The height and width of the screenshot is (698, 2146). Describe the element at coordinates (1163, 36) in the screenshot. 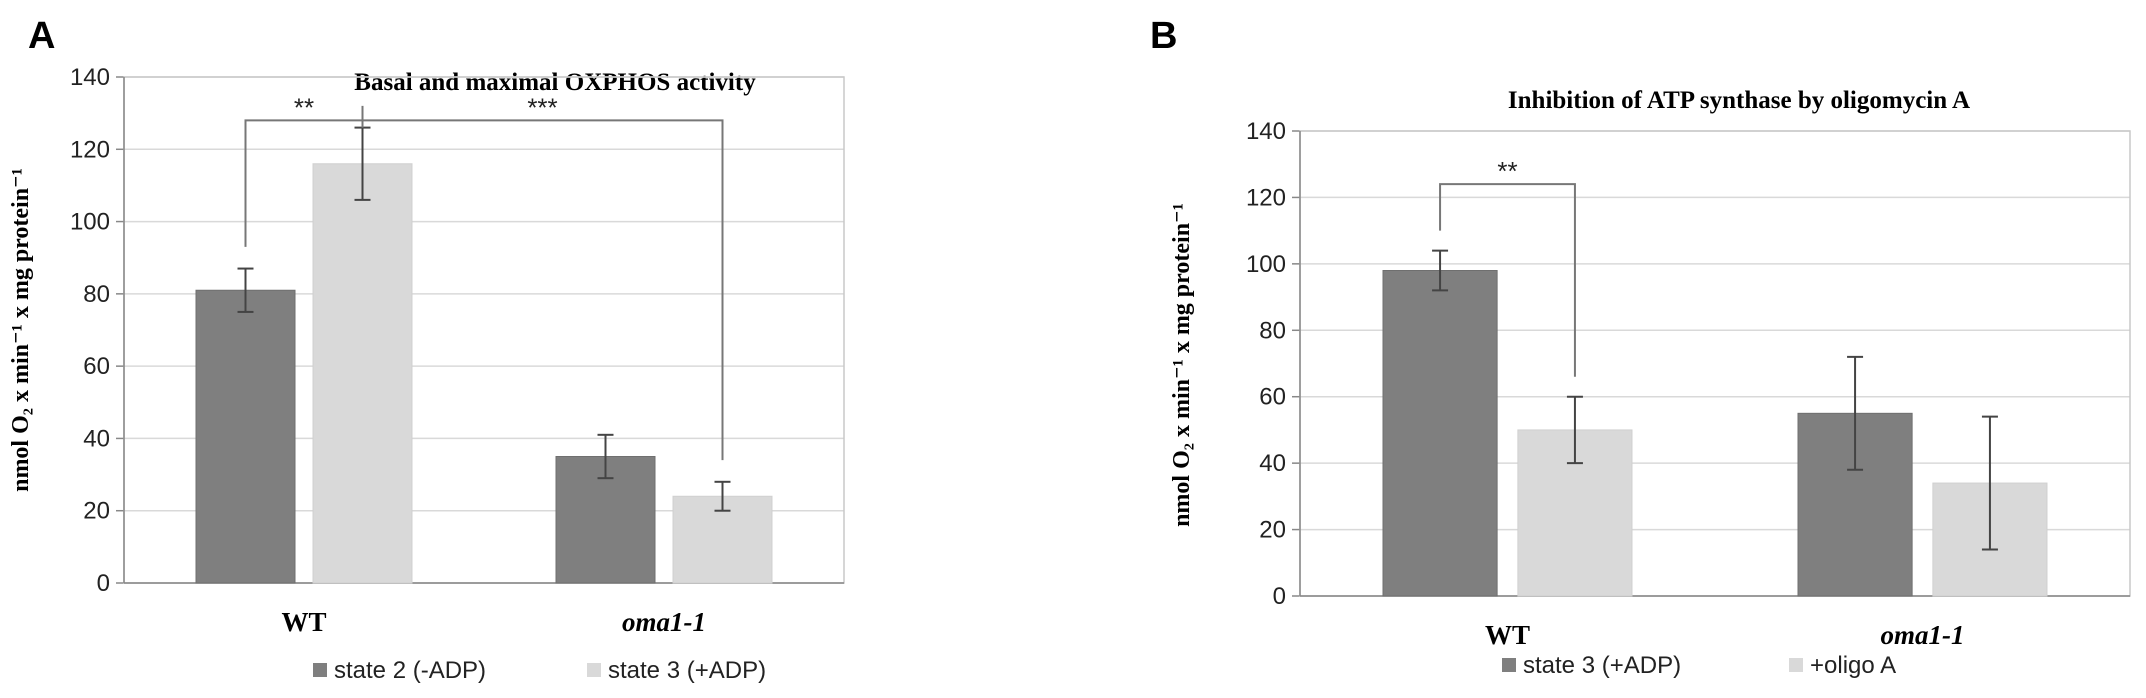

I see `panel-letter: B` at that location.